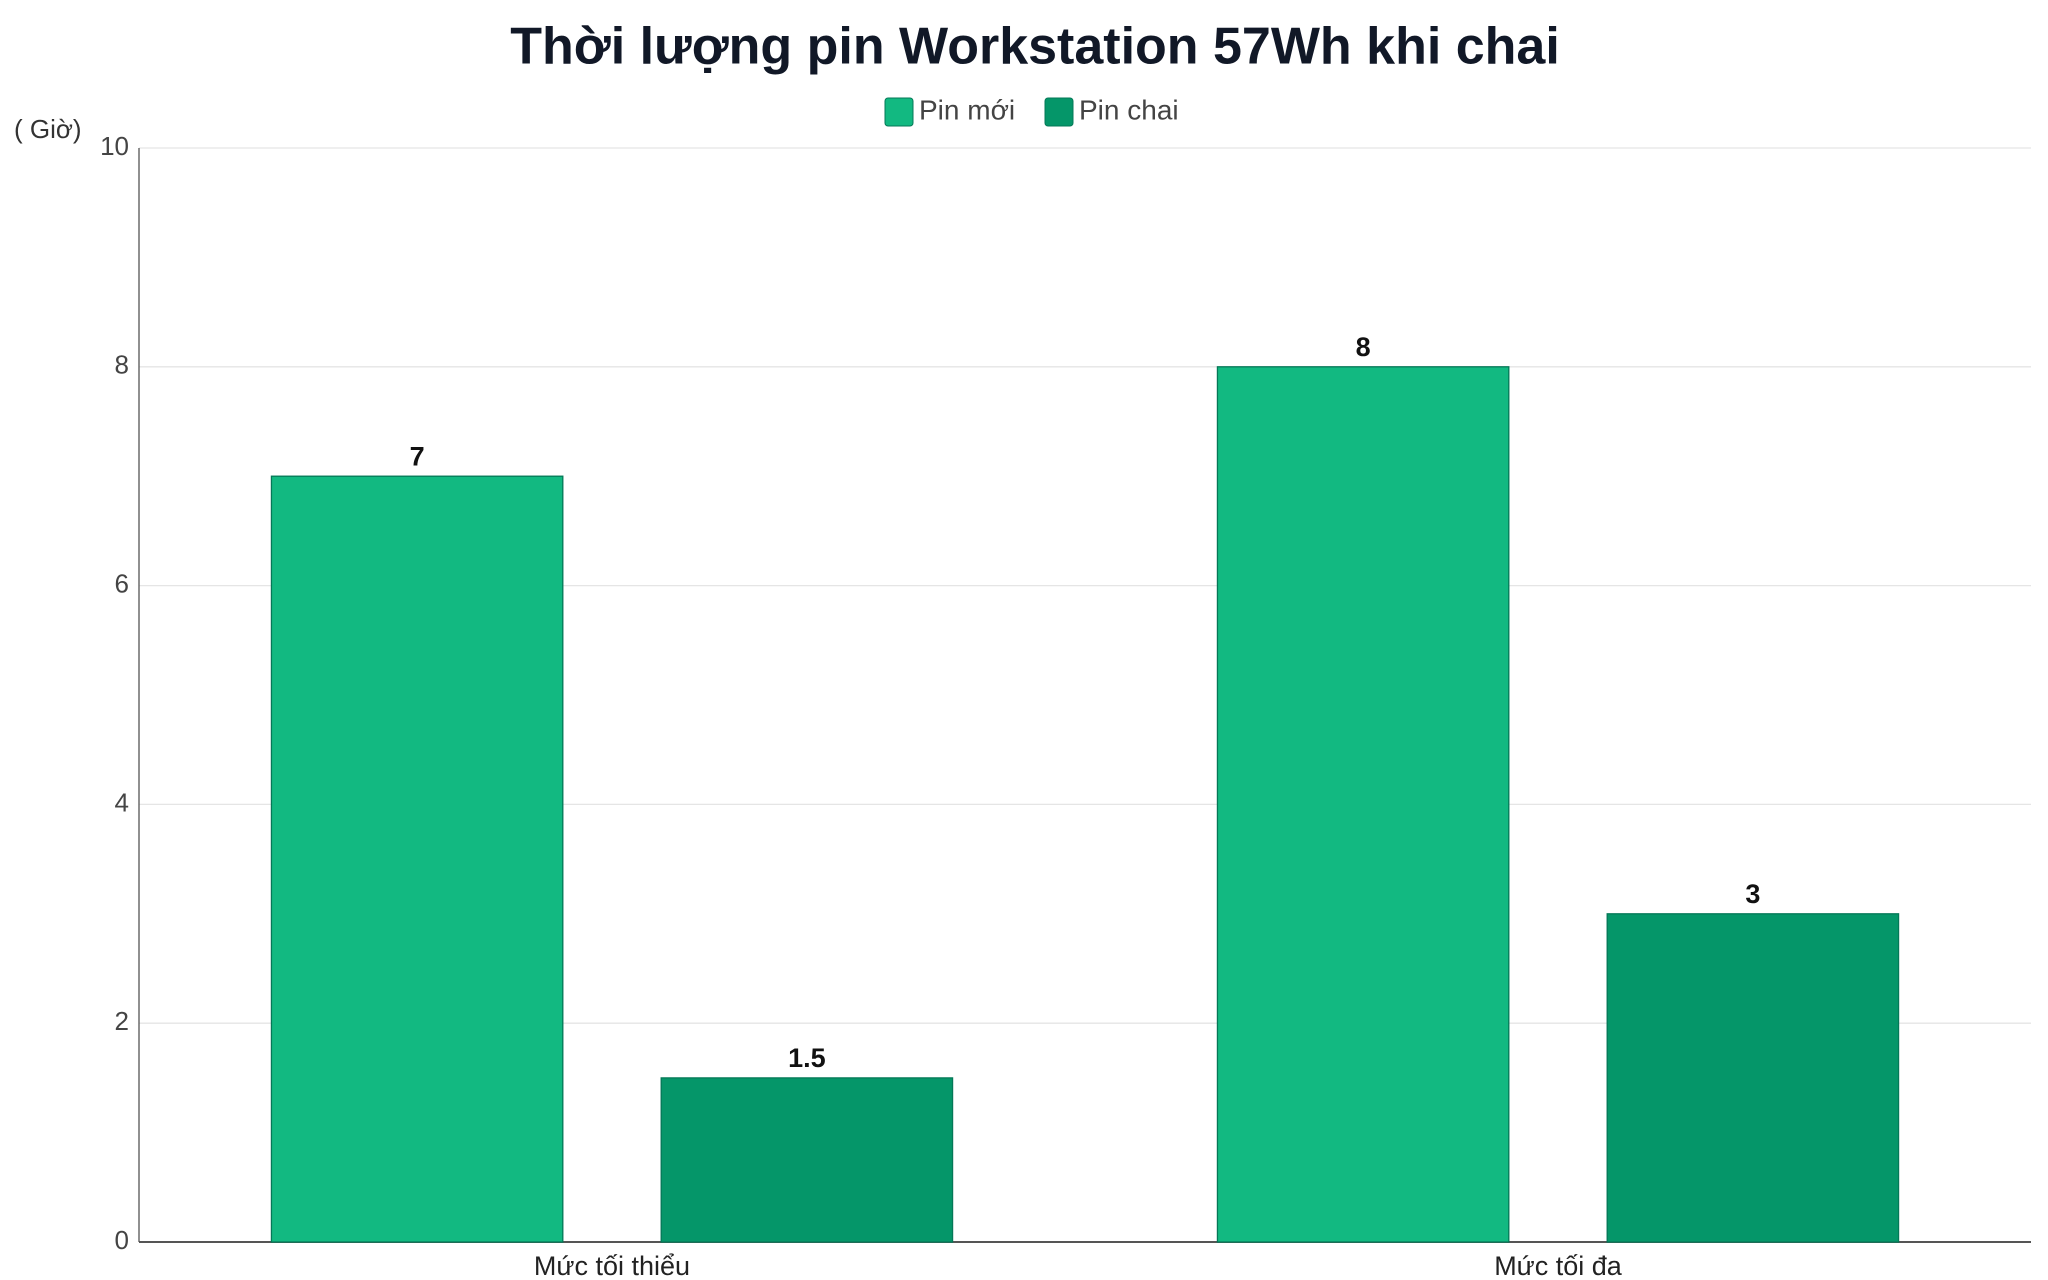  Describe the element at coordinates (1752, 894) in the screenshot. I see `data-label: 3` at that location.